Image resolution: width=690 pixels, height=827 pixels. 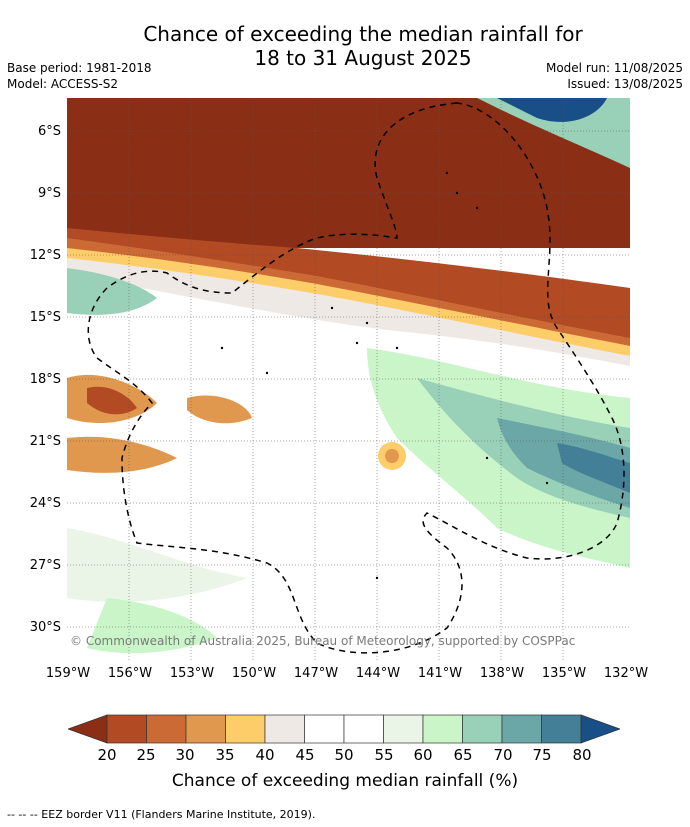 I want to click on lat-label-6s: 6°S, so click(x=49, y=131).